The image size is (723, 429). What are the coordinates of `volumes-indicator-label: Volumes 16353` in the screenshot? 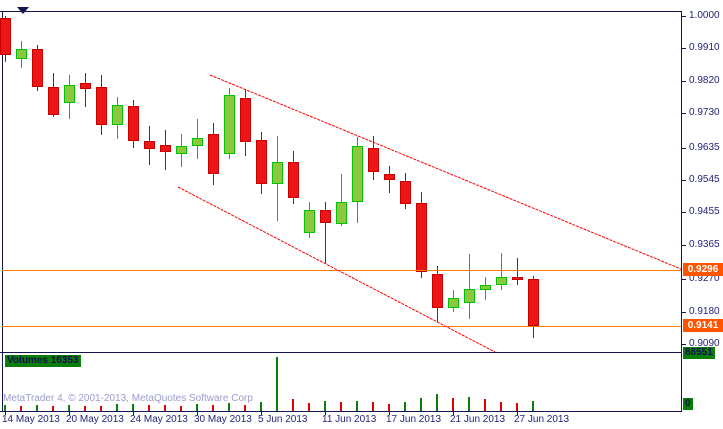 It's located at (43, 361).